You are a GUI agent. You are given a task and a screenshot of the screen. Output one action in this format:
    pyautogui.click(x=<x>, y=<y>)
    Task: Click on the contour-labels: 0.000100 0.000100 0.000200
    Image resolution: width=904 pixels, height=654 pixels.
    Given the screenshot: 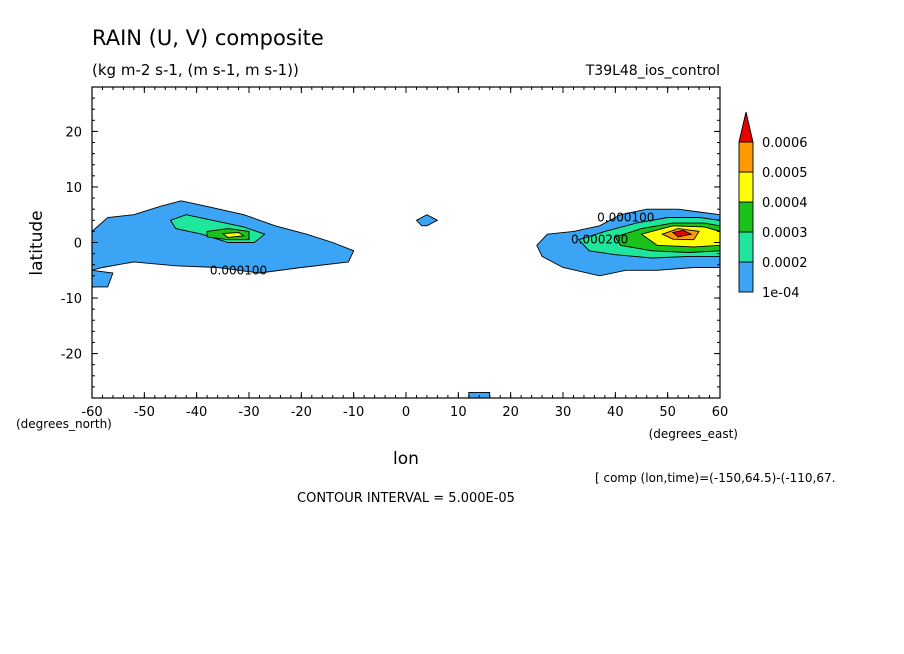 What is the action you would take?
    pyautogui.click(x=432, y=244)
    